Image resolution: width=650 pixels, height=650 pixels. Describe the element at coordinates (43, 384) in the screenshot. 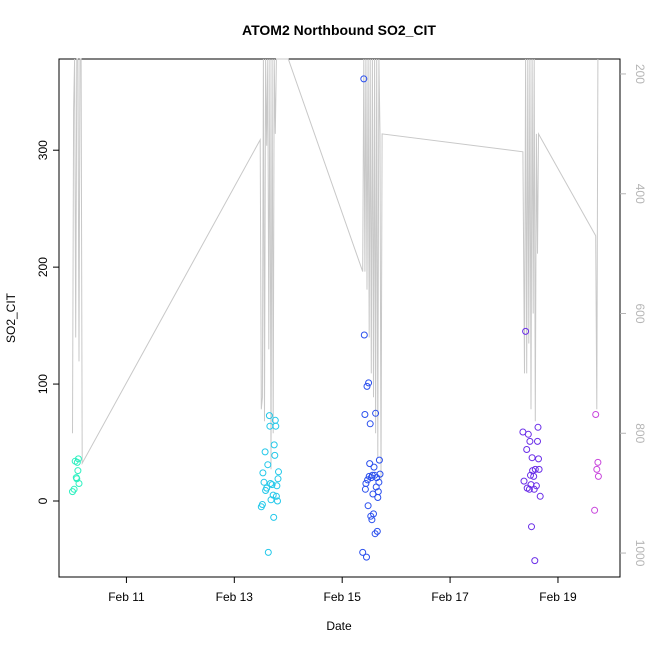

I see `y-tick-label: 100` at that location.